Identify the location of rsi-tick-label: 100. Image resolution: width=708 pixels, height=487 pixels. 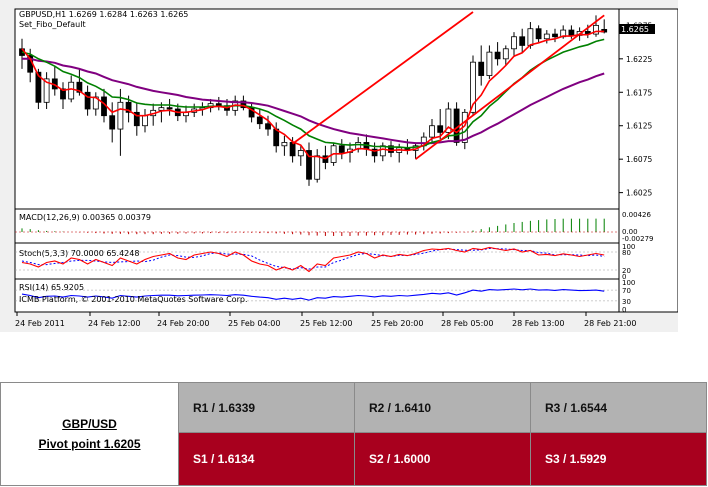
(628, 283).